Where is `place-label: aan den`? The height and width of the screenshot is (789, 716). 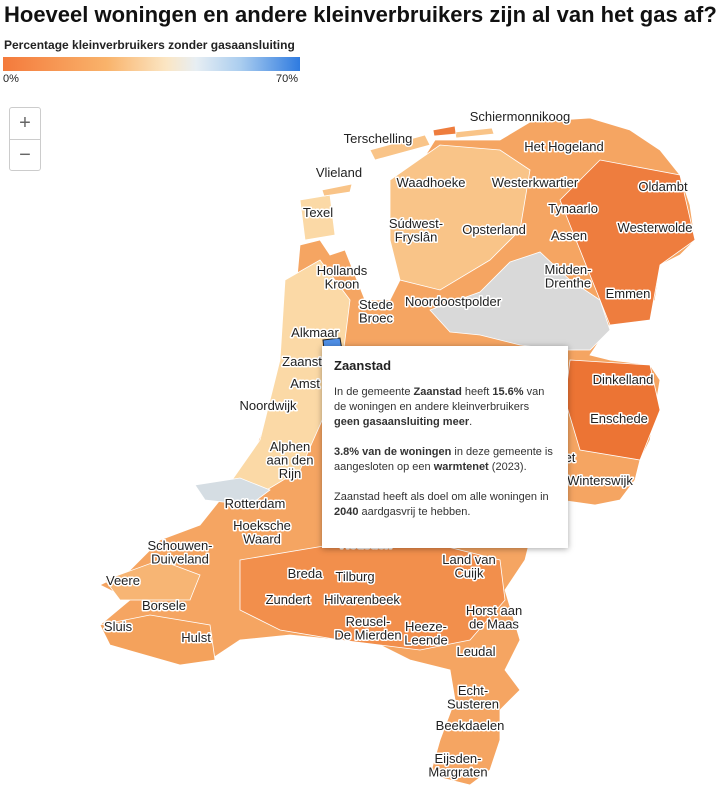
place-label: aan den is located at coordinates (290, 460).